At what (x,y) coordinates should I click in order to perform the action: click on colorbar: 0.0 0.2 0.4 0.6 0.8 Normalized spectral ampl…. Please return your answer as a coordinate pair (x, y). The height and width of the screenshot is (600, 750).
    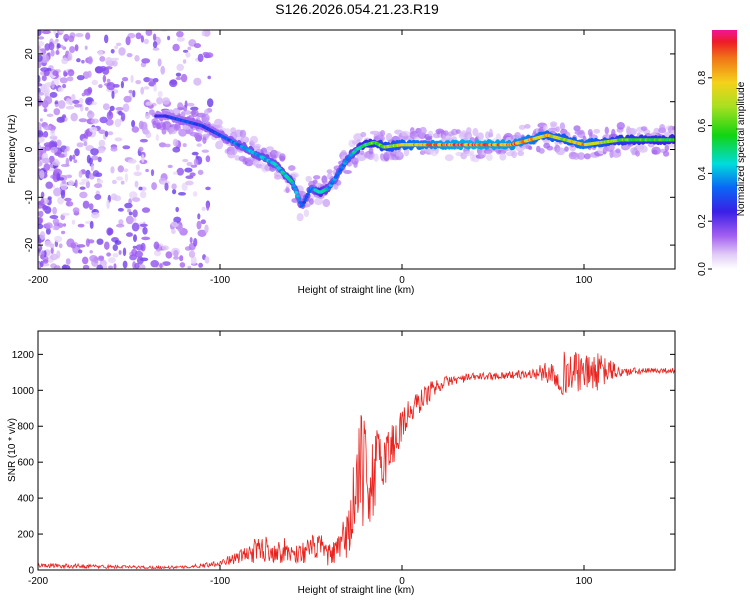
    Looking at the image, I should click on (722, 153).